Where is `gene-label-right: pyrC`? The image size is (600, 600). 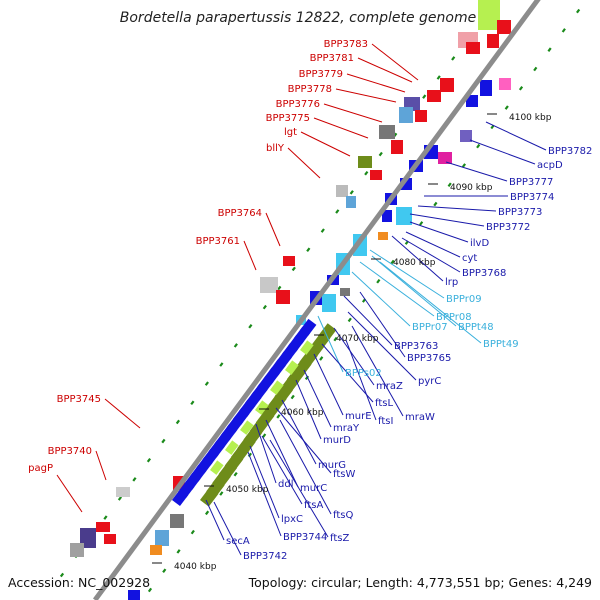
gene-label-right: pyrC is located at coordinates (429, 381).